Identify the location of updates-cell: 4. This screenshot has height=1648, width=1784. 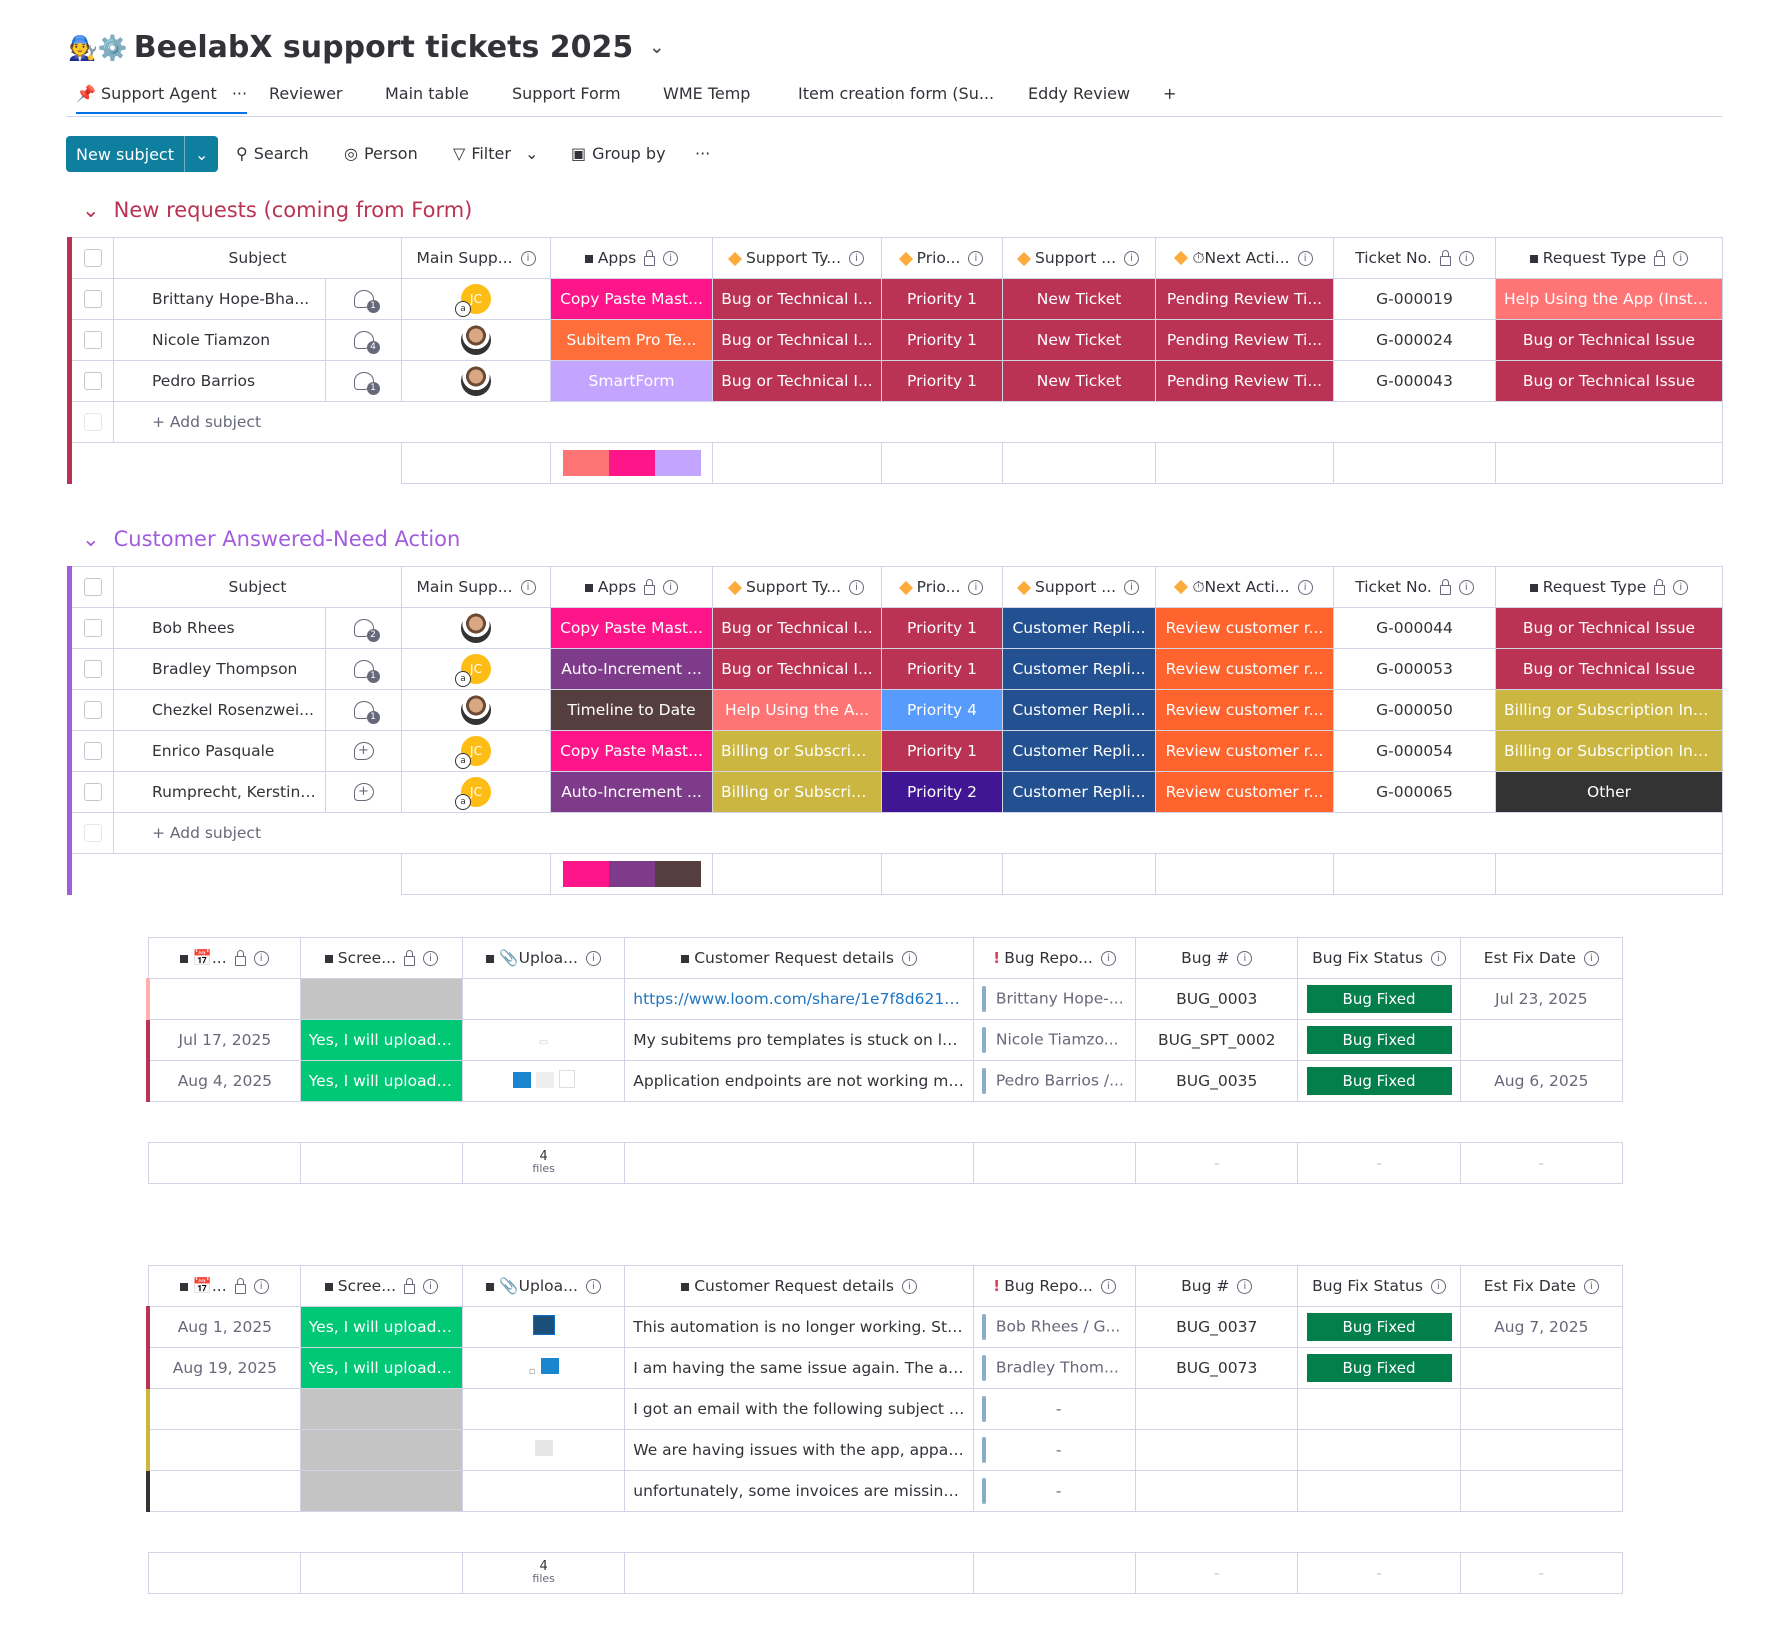
(363, 340).